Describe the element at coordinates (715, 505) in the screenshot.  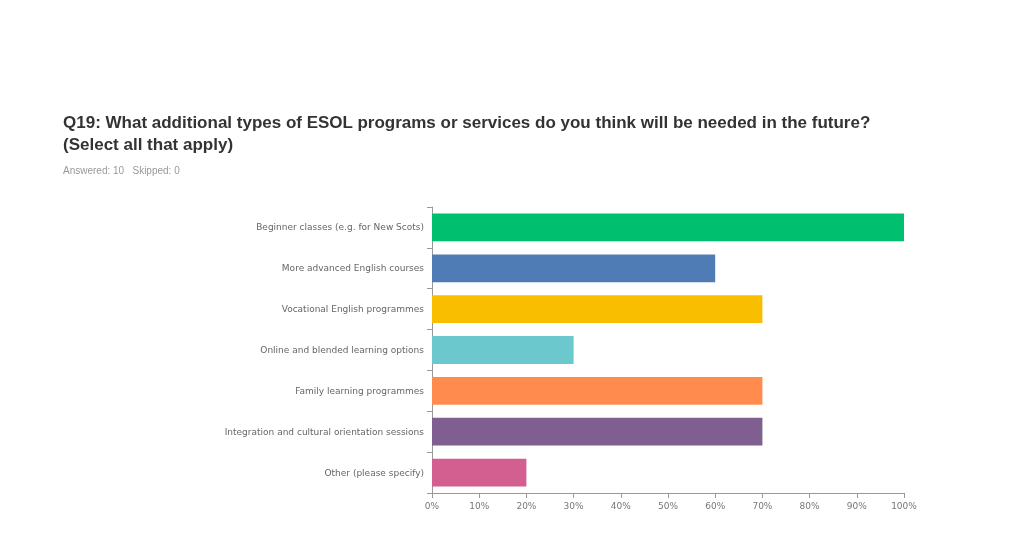
I see `x-tick-label: 60%` at that location.